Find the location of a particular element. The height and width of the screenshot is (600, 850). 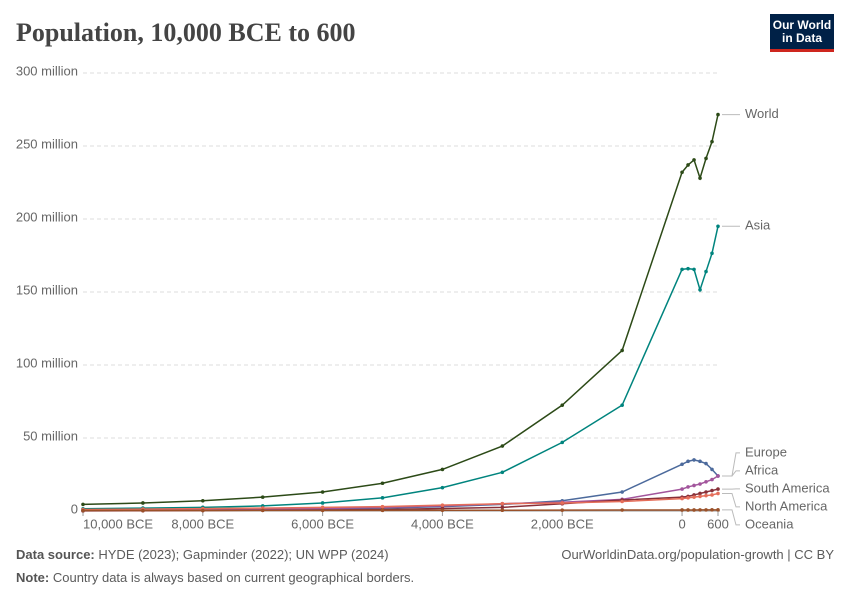

y-tick-label: 200 million is located at coordinates (47, 216).